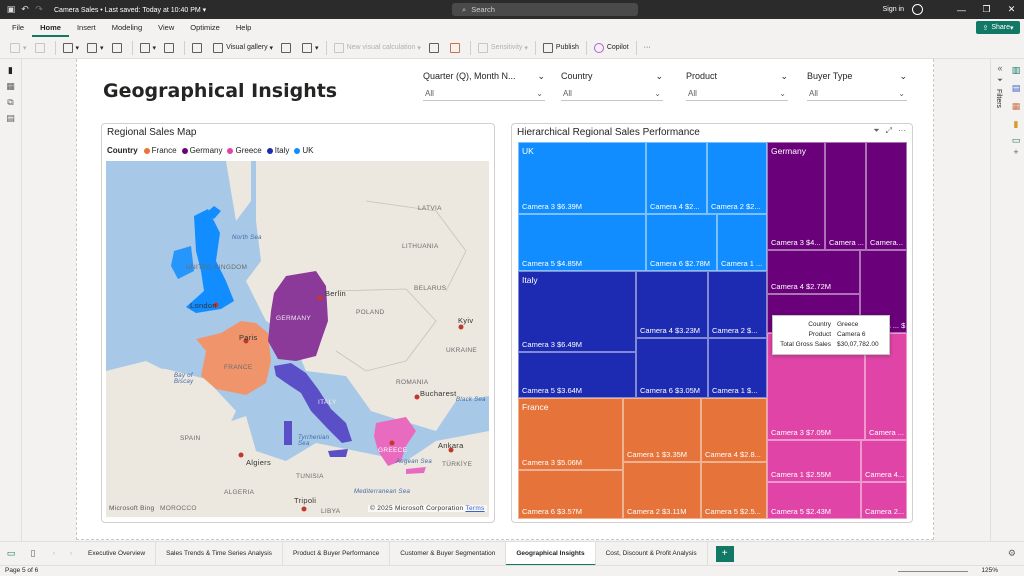  Describe the element at coordinates (210, 261) in the screenshot. I see `uk-shape` at that location.